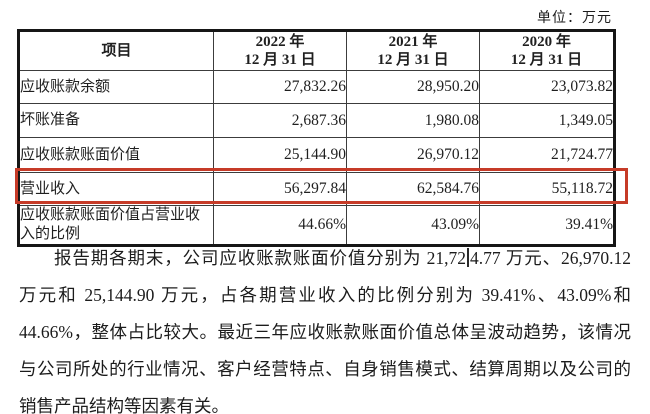 This screenshot has height=414, width=650. Describe the element at coordinates (316, 189) in the screenshot. I see `table-row-operating-revenue: 营业收入 56,297.84 62,584.76 55,118.72` at that location.